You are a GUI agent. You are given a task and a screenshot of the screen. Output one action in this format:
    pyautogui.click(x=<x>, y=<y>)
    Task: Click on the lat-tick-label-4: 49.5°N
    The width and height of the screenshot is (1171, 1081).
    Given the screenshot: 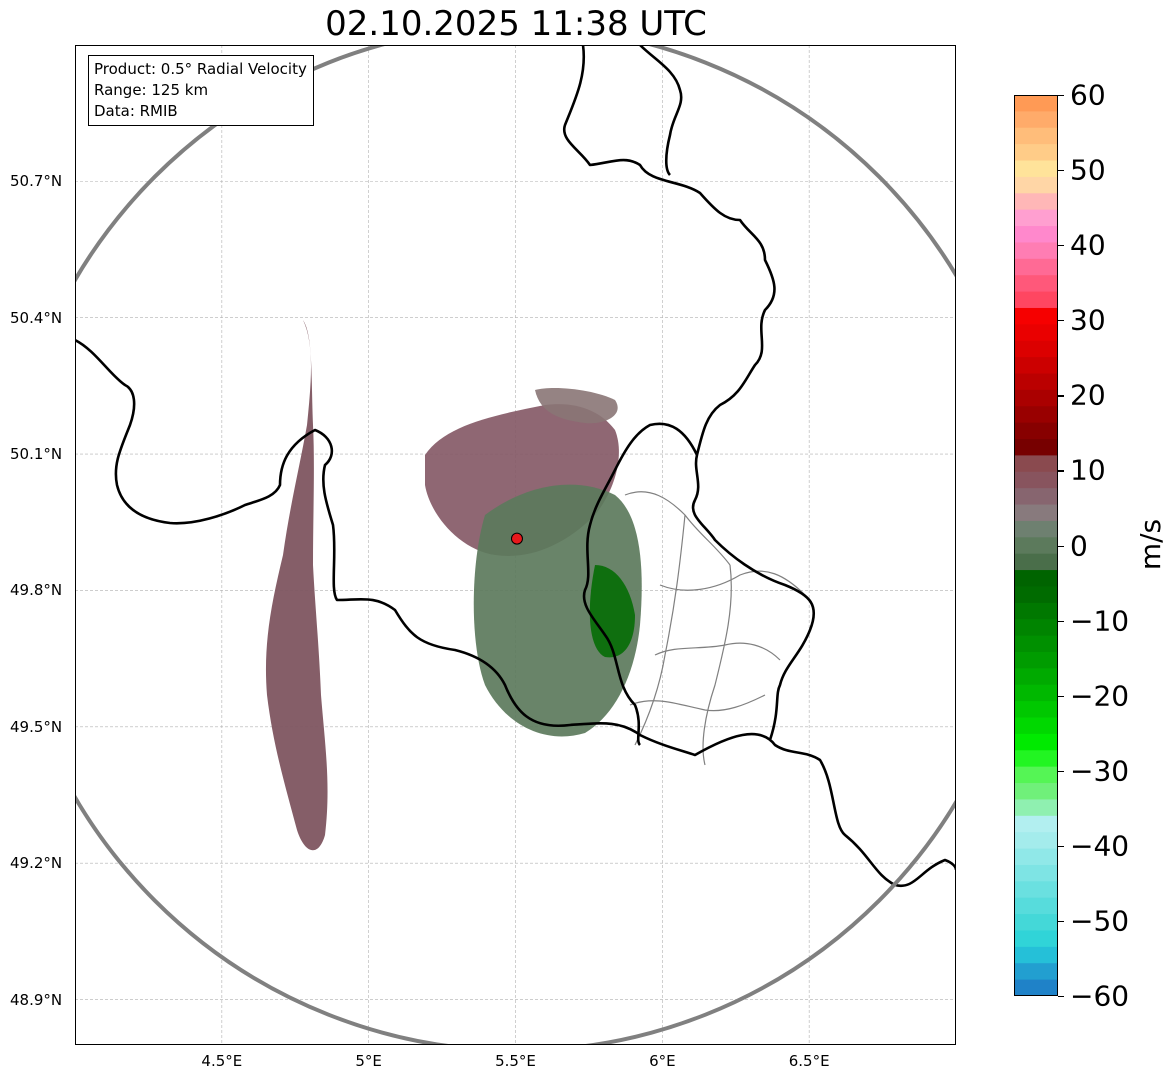 What is the action you would take?
    pyautogui.click(x=36, y=726)
    